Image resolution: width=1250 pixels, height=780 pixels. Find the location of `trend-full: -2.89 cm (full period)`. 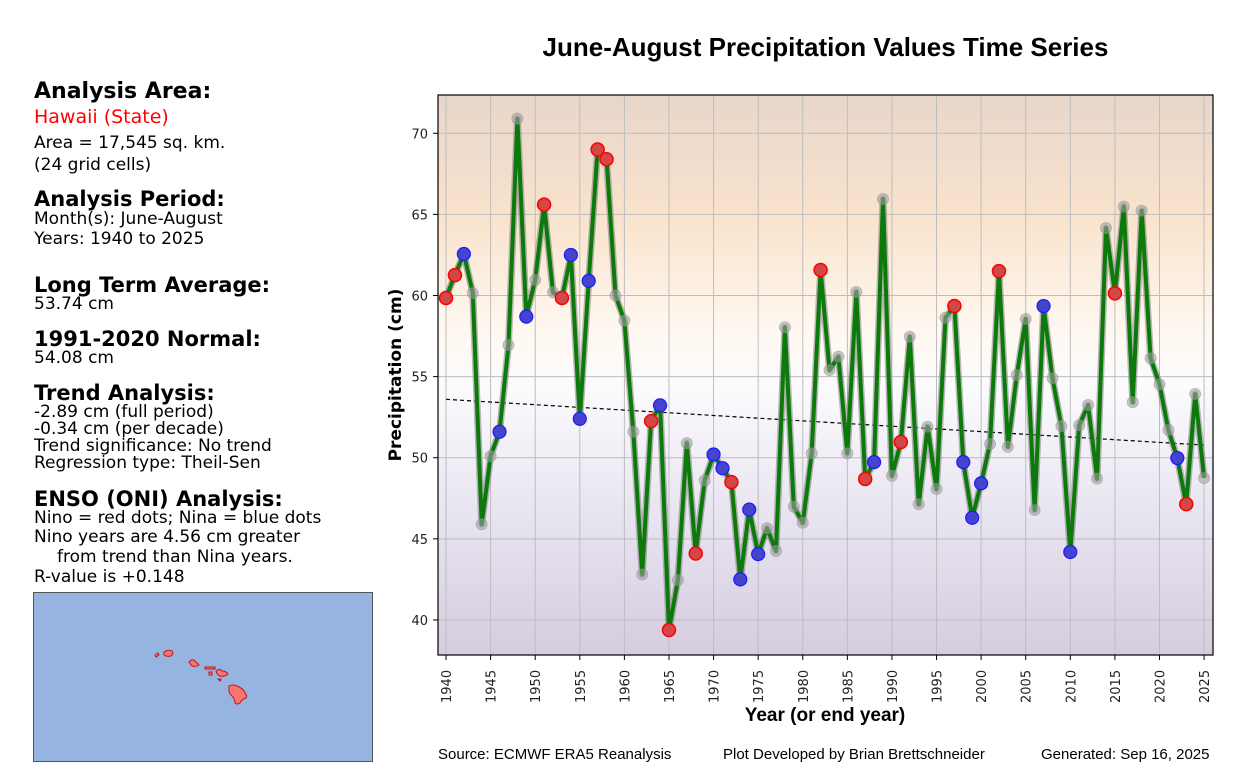

trend-full: -2.89 cm (full period) is located at coordinates (124, 412).